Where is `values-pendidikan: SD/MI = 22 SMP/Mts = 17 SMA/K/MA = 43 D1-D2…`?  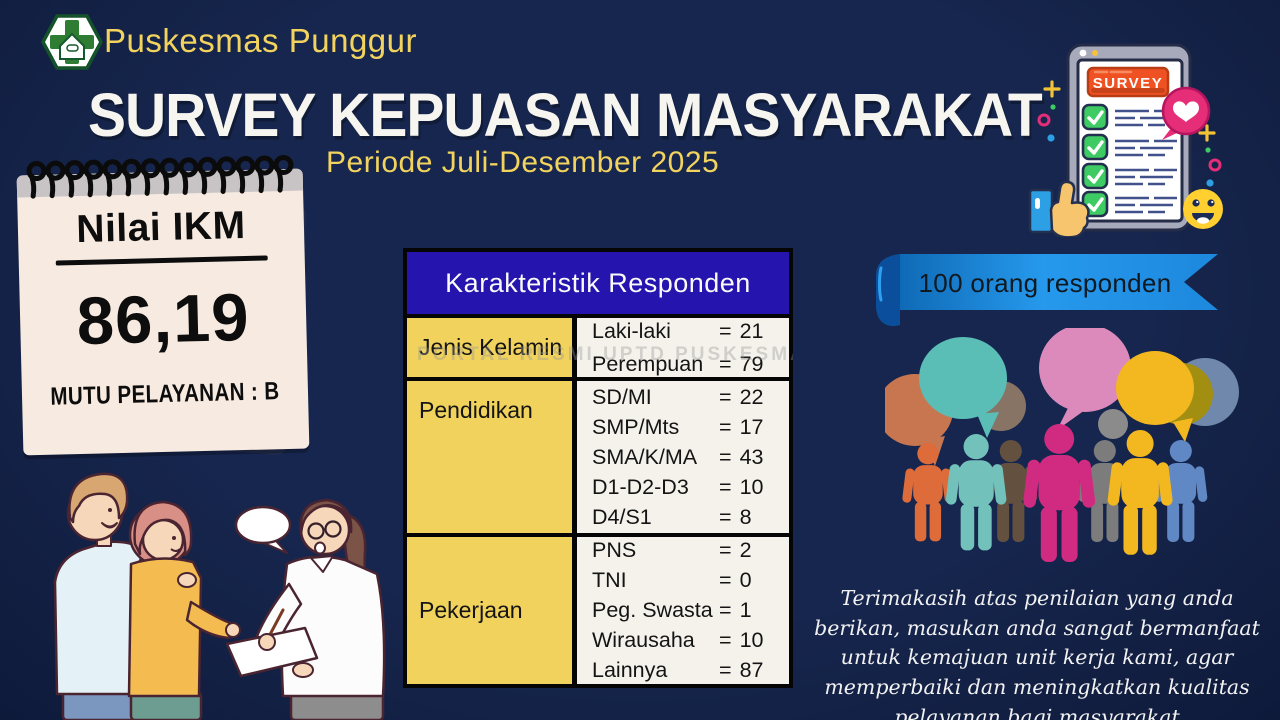 values-pendidikan: SD/MI = 22 SMP/Mts = 17 SMA/K/MA = 43 D1-D2… is located at coordinates (683, 457).